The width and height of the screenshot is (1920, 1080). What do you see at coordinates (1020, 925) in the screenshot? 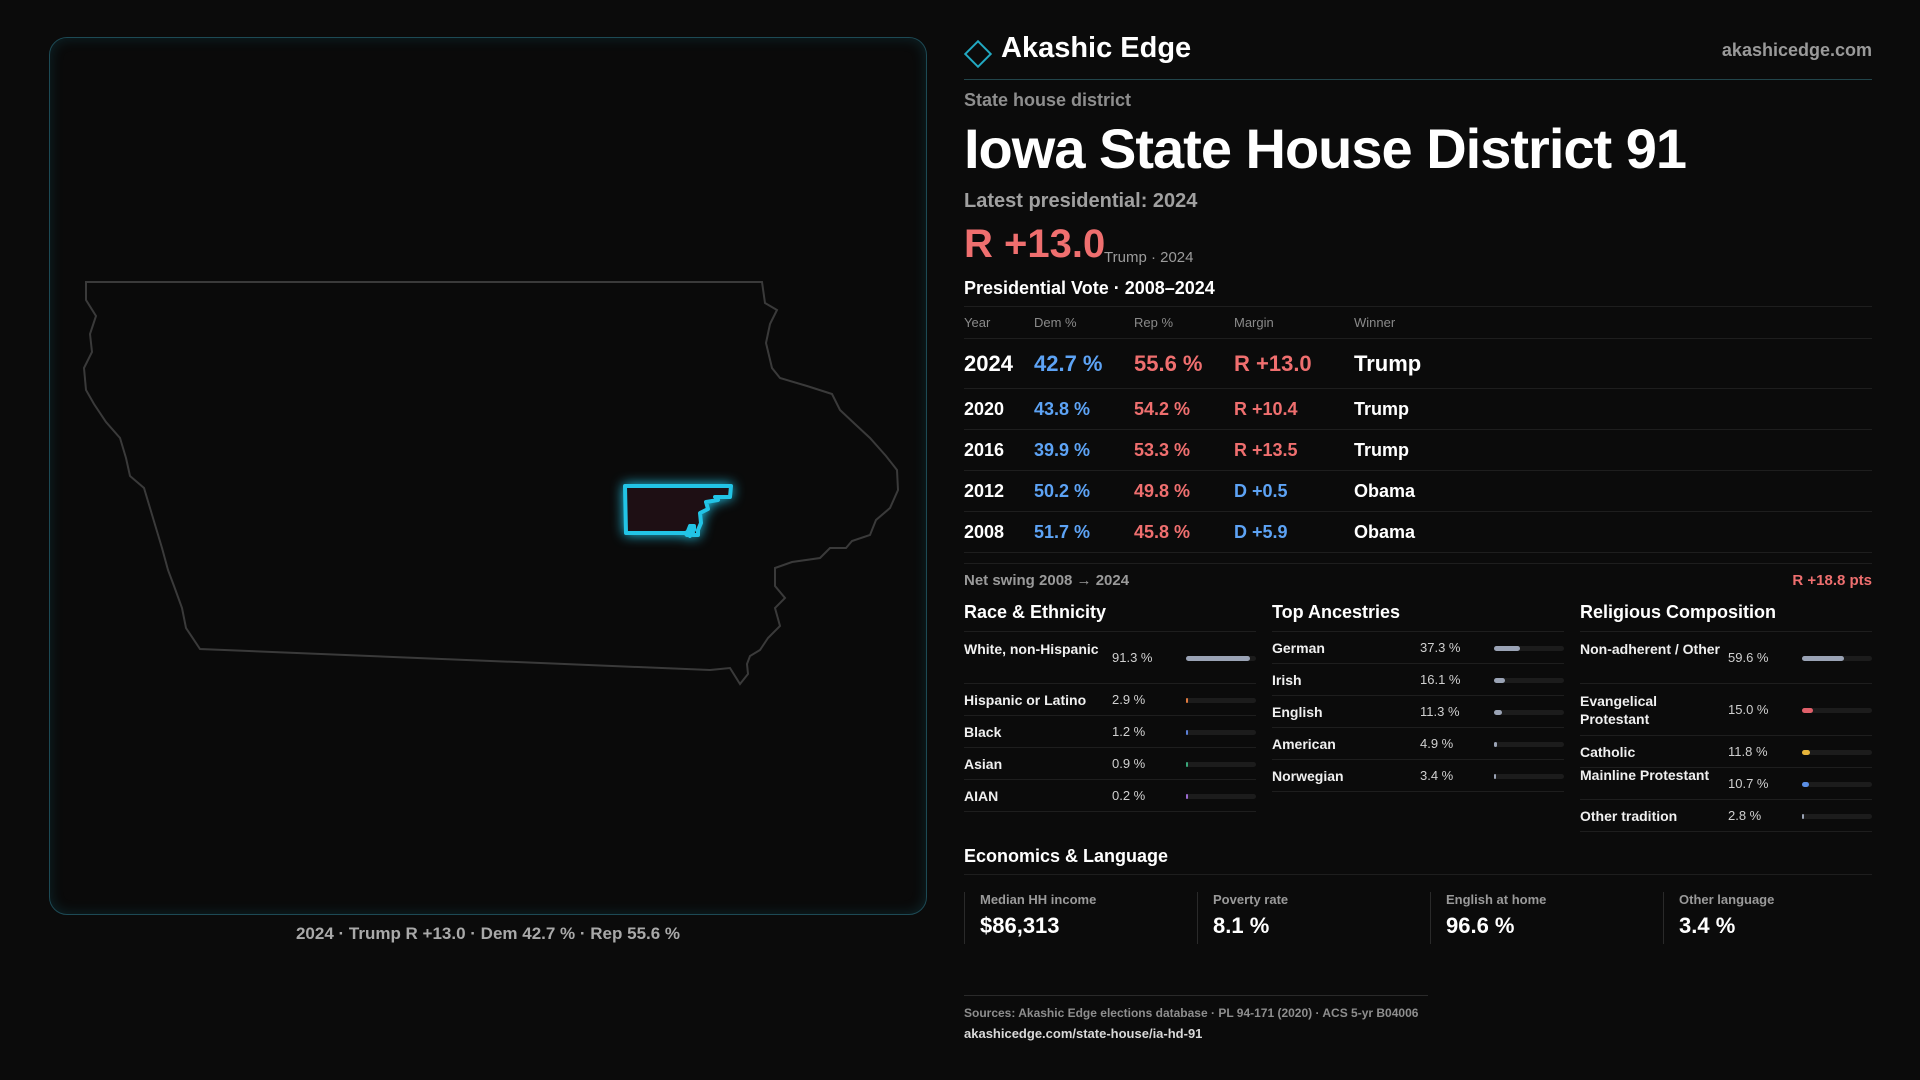
I see `stat-value: $86,313` at bounding box center [1020, 925].